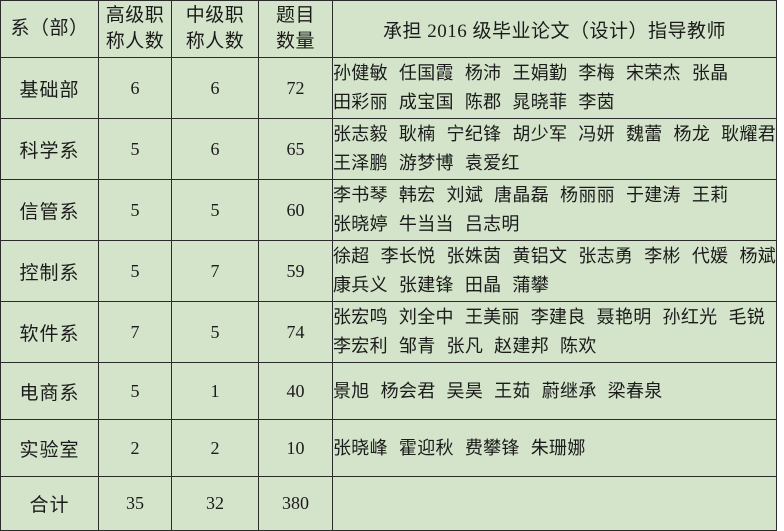 The image size is (784, 531). I want to click on teacher-name: 王莉, so click(710, 195).